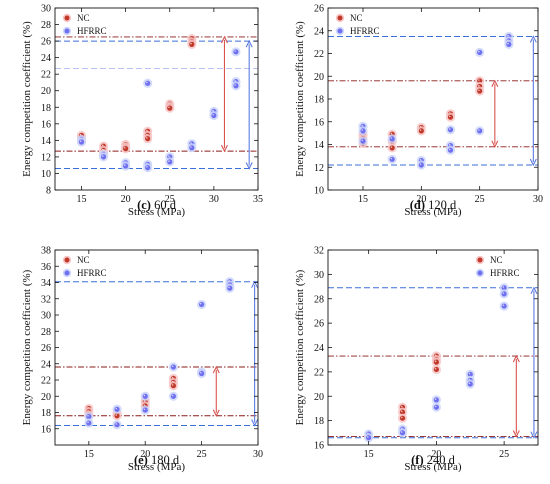 This screenshot has height=484, width=550. I want to click on panel-caption: (c) 60 d, so click(157, 205).